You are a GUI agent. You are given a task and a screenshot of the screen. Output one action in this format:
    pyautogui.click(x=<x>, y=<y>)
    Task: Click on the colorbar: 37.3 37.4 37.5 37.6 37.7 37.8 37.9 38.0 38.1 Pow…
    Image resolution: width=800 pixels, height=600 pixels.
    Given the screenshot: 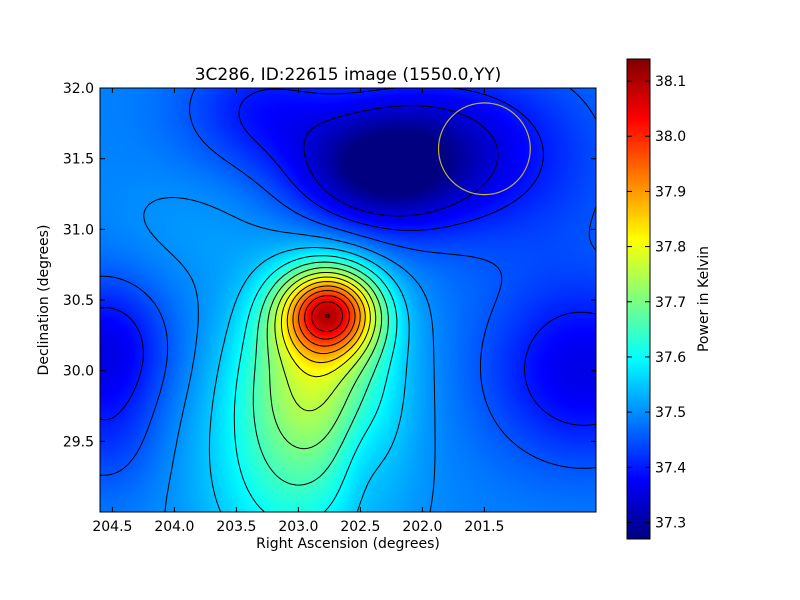 What is the action you would take?
    pyautogui.click(x=669, y=299)
    